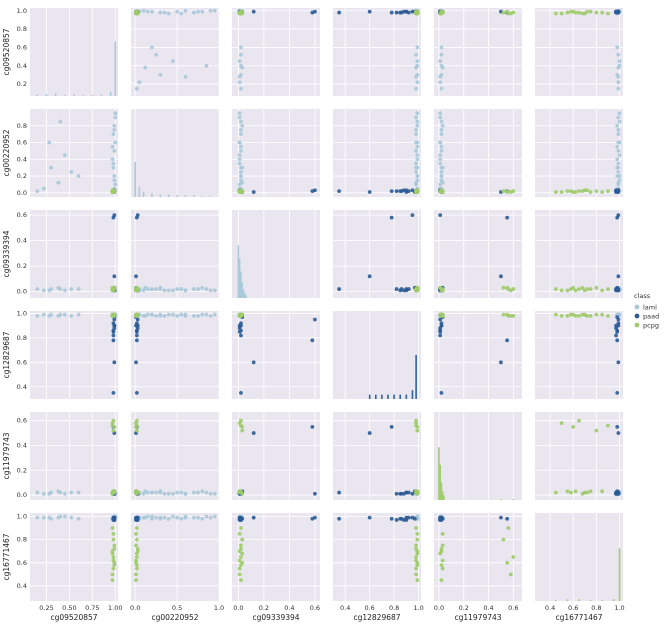 This screenshot has height=632, width=672. Describe the element at coordinates (6, 455) in the screenshot. I see `y-axis-label: cg11979743` at that location.